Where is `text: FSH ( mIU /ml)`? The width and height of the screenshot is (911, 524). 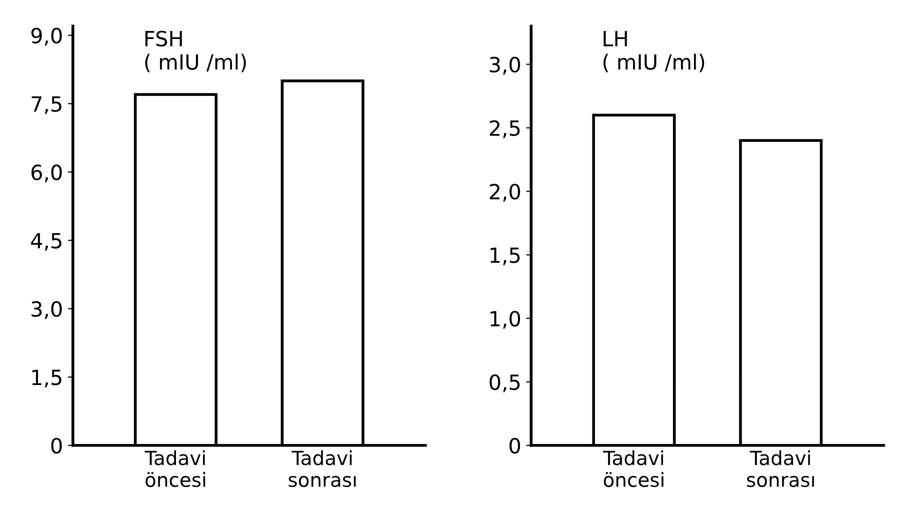
text: FSH ( mIU /ml) is located at coordinates (195, 51).